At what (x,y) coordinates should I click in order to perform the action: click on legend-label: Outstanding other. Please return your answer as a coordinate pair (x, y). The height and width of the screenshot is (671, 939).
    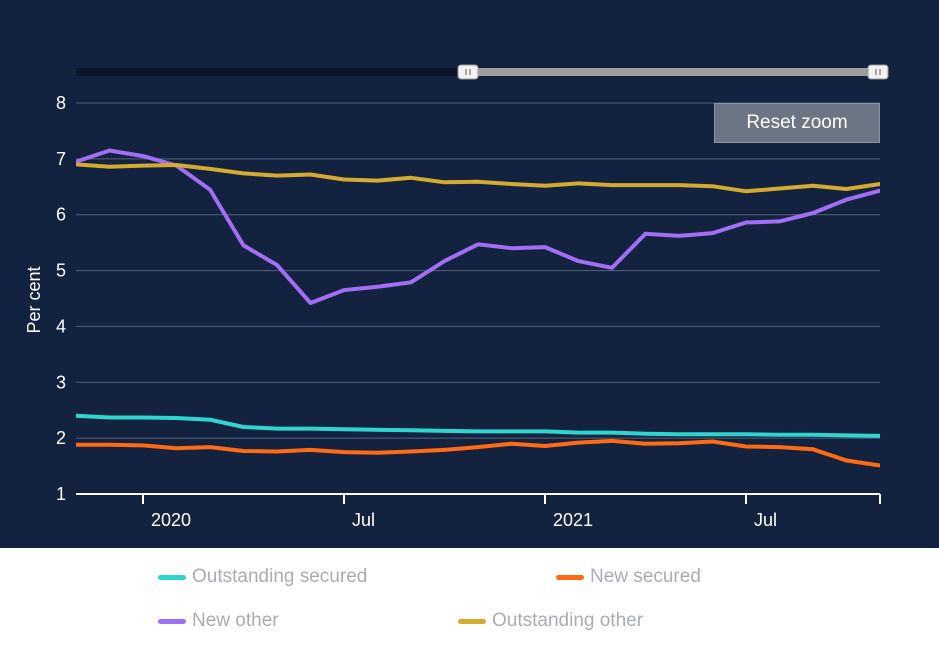
    Looking at the image, I should click on (568, 620).